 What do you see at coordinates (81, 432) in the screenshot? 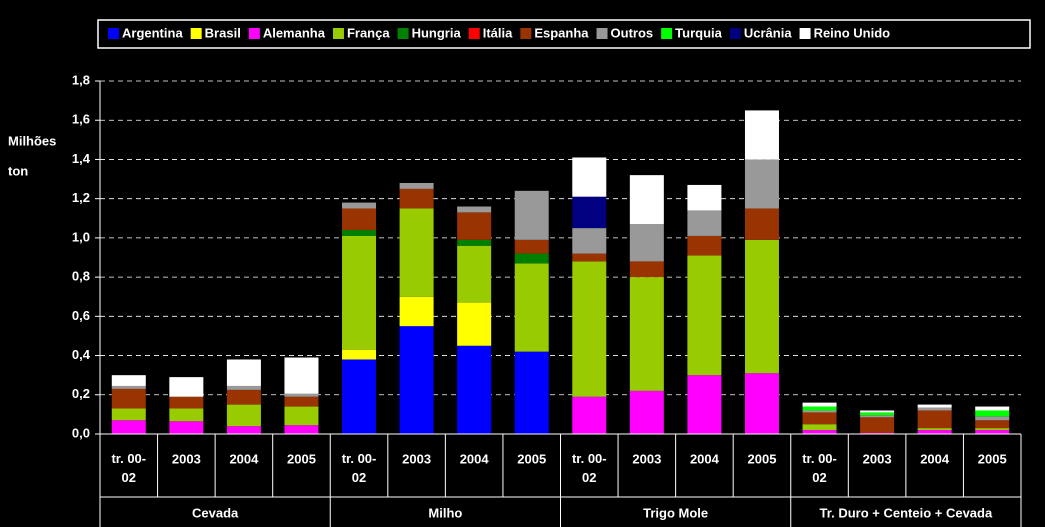
I see `y-tick-label: 0,0` at bounding box center [81, 432].